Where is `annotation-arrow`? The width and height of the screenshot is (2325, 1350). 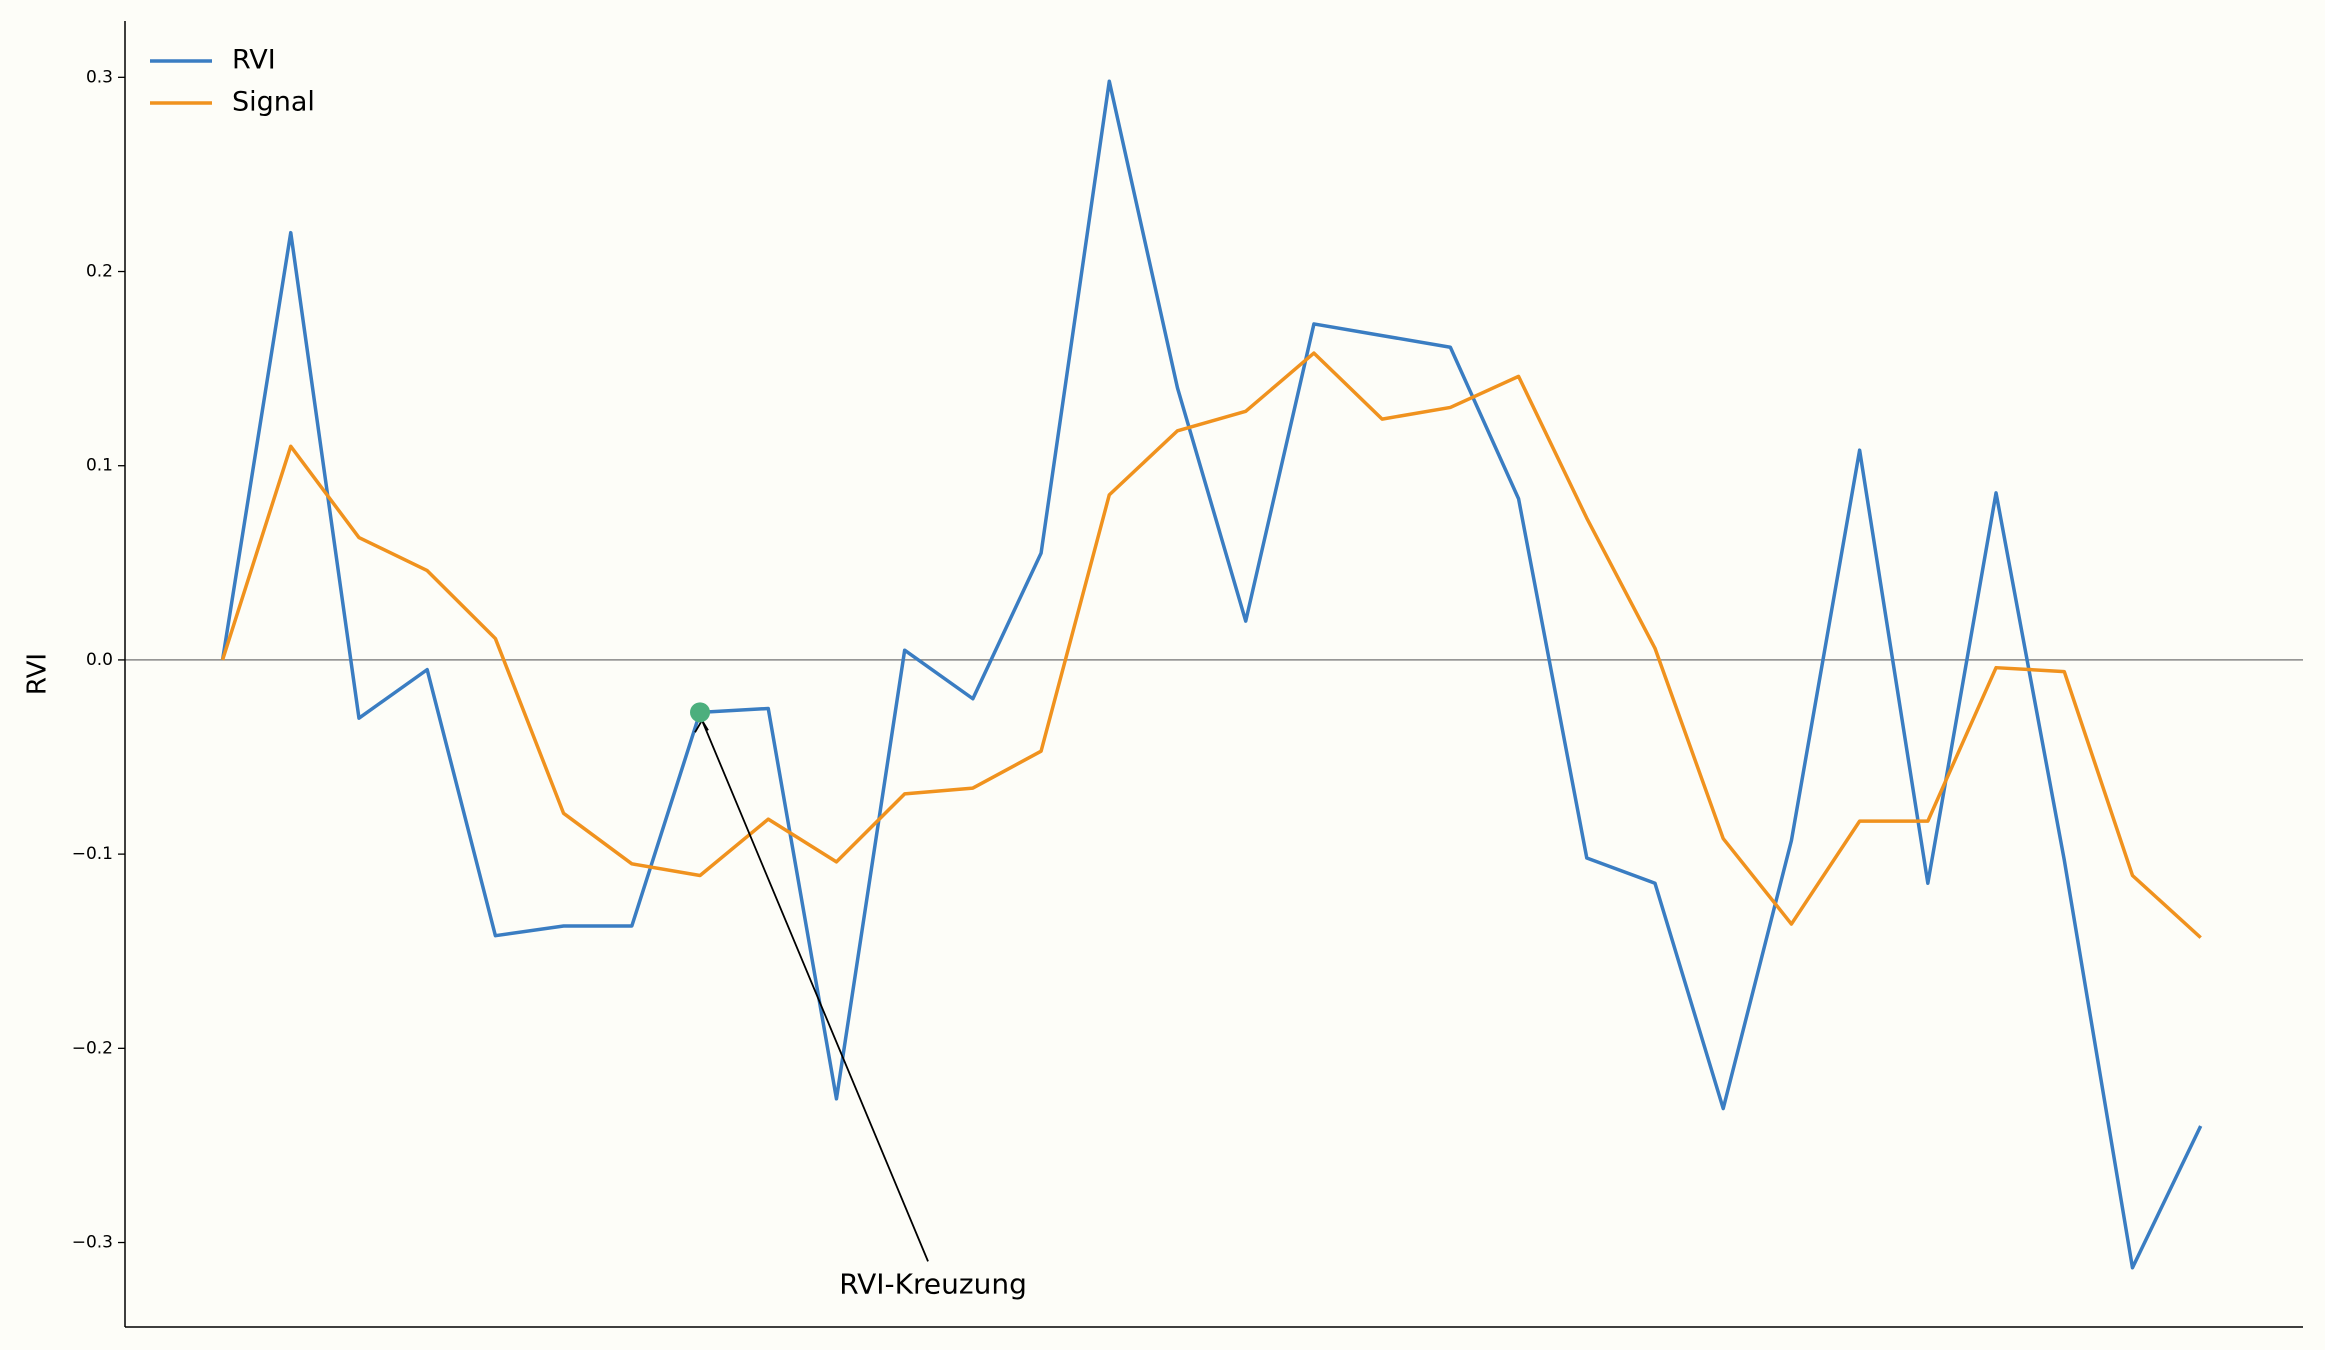 annotation-arrow is located at coordinates (815, 991).